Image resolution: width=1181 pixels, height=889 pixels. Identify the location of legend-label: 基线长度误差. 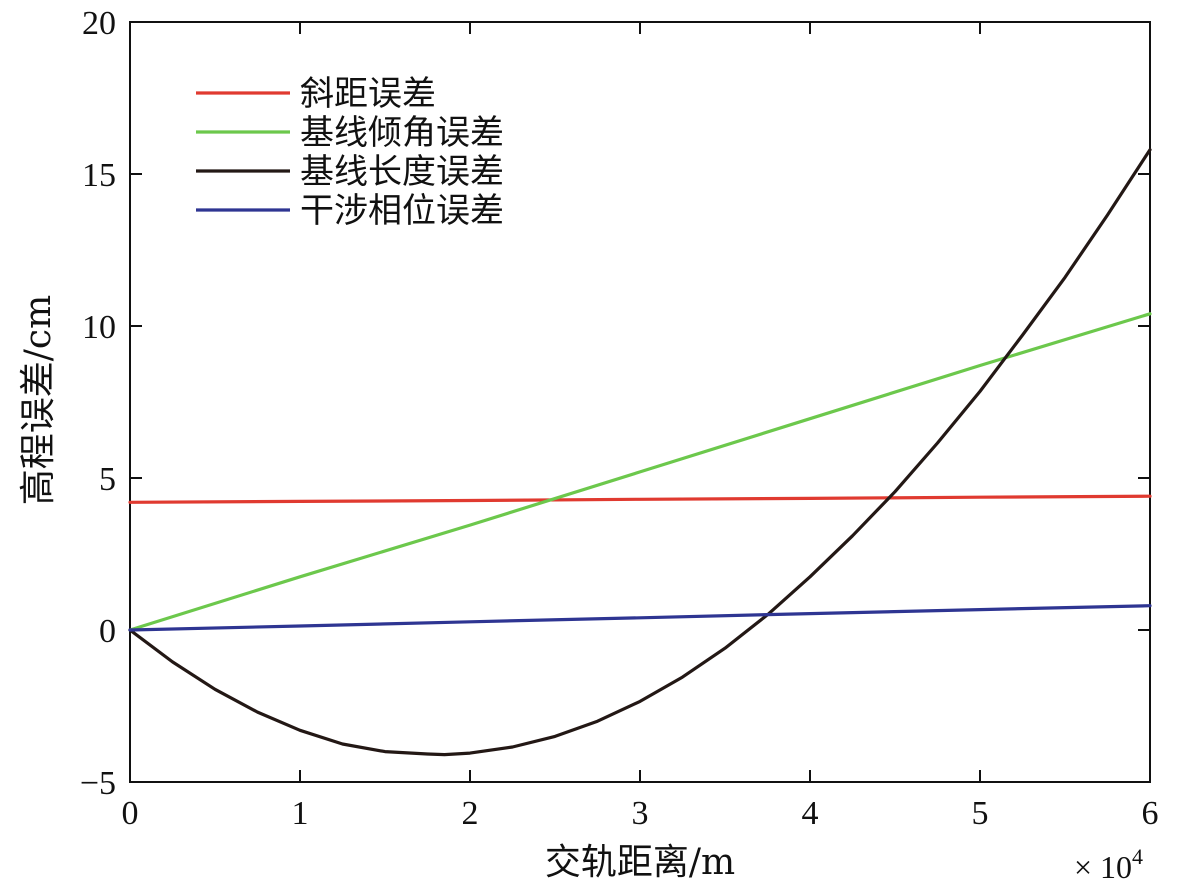
(402, 172).